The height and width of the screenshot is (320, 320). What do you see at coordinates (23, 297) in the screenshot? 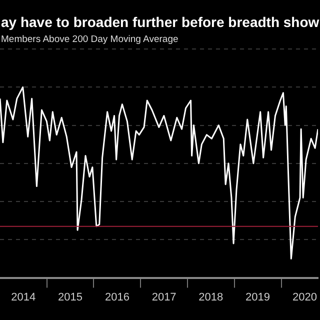
I see `x-tick-label: 2014` at bounding box center [23, 297].